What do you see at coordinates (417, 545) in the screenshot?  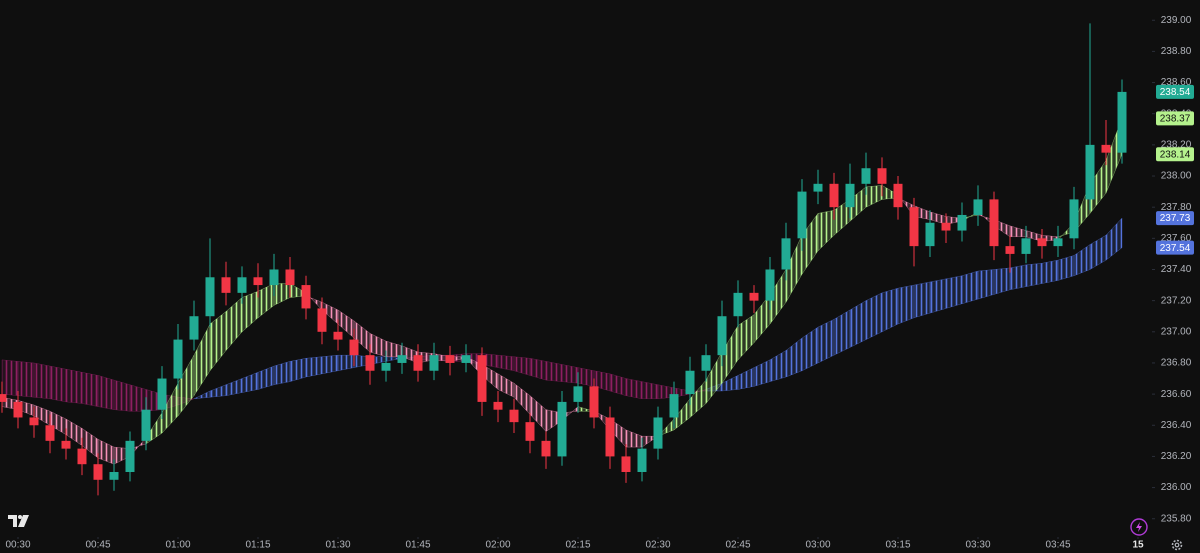 I see `x-tick-label: 01:45` at bounding box center [417, 545].